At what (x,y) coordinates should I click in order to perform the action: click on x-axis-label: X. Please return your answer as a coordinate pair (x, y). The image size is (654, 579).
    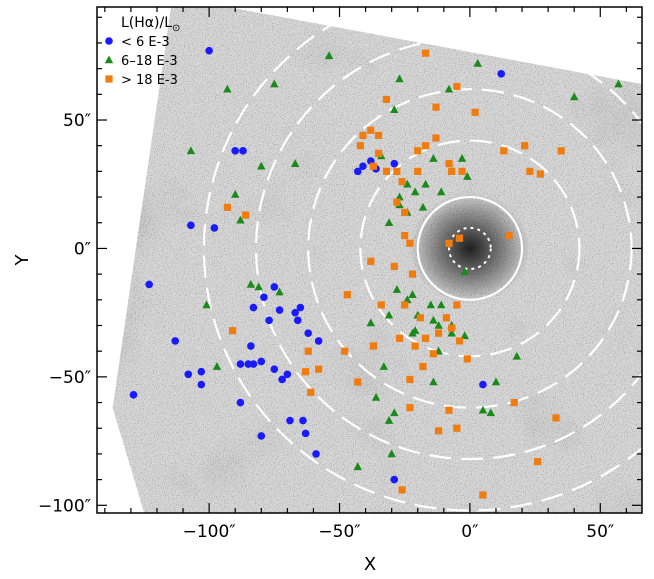
    Looking at the image, I should click on (370, 564).